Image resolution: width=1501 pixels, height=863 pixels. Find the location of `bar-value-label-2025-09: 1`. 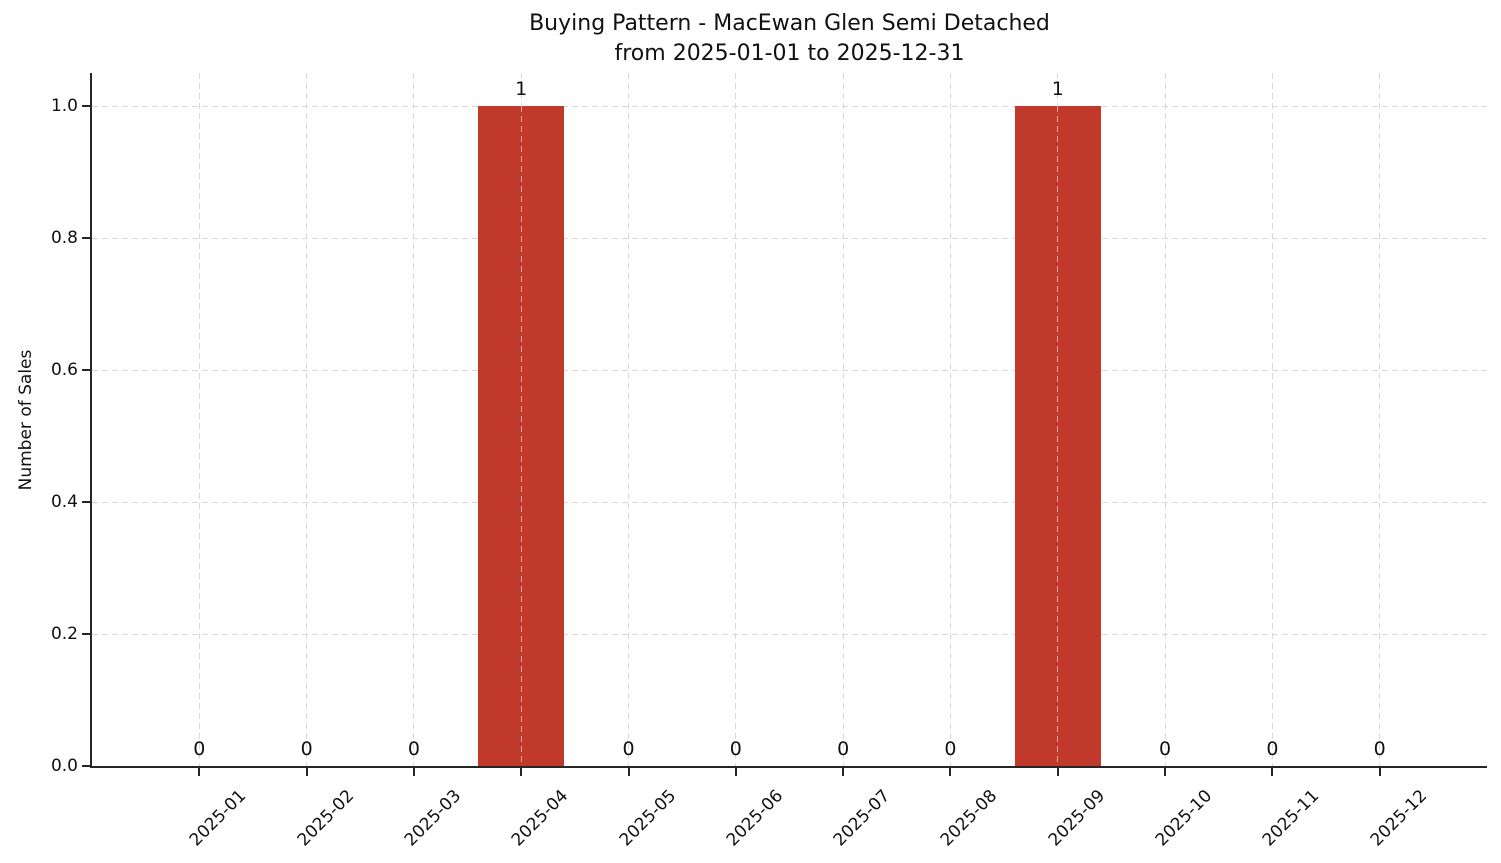

bar-value-label-2025-09: 1 is located at coordinates (1057, 89).